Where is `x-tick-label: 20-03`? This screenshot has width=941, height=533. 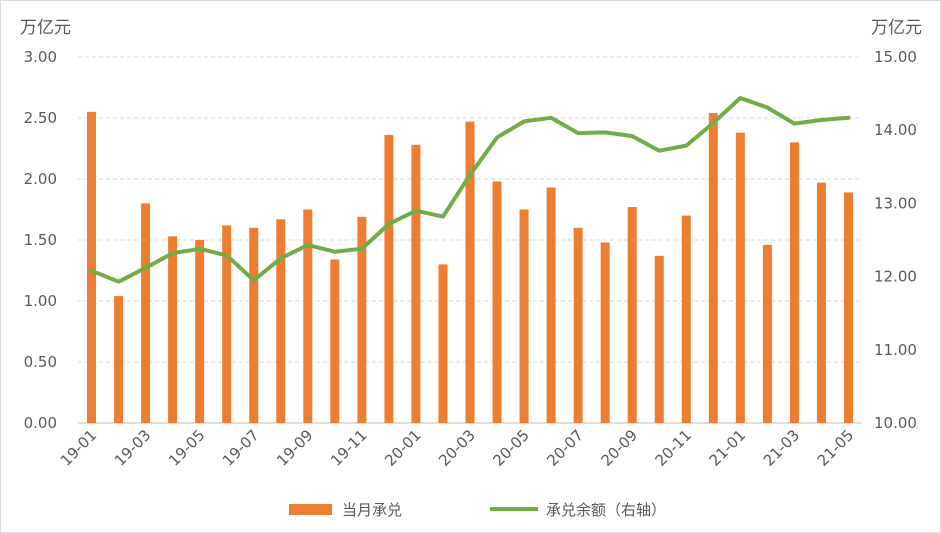 x-tick-label: 20-03 is located at coordinates (457, 448).